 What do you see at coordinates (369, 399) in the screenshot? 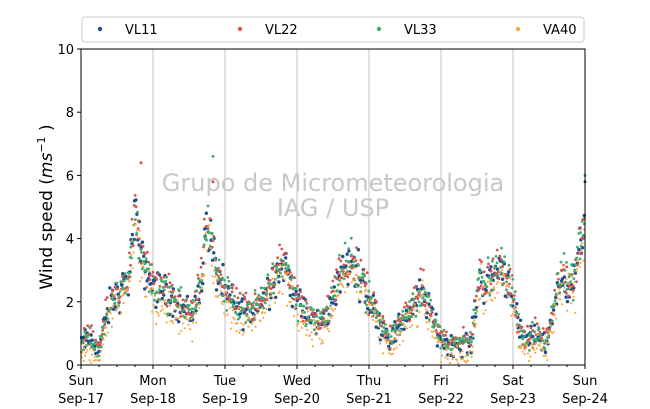
I see `x-tick-date: Sep-21` at bounding box center [369, 399].